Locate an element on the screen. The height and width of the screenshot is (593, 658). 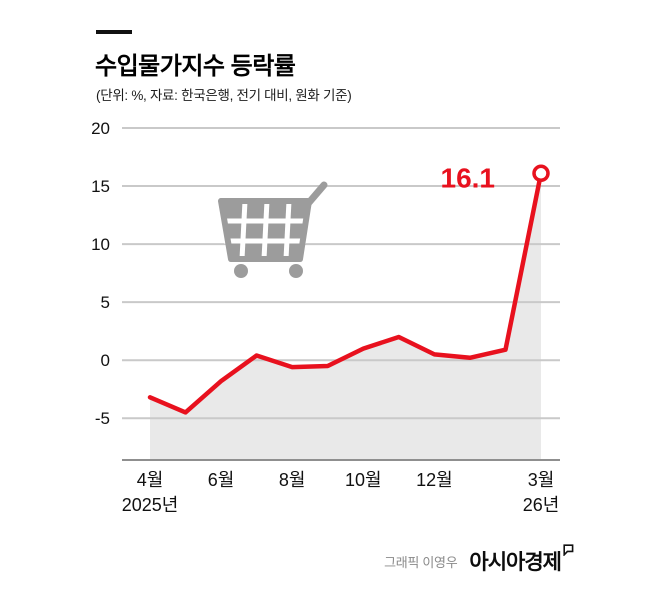
y-tick-label: 5 is located at coordinates (105, 302).